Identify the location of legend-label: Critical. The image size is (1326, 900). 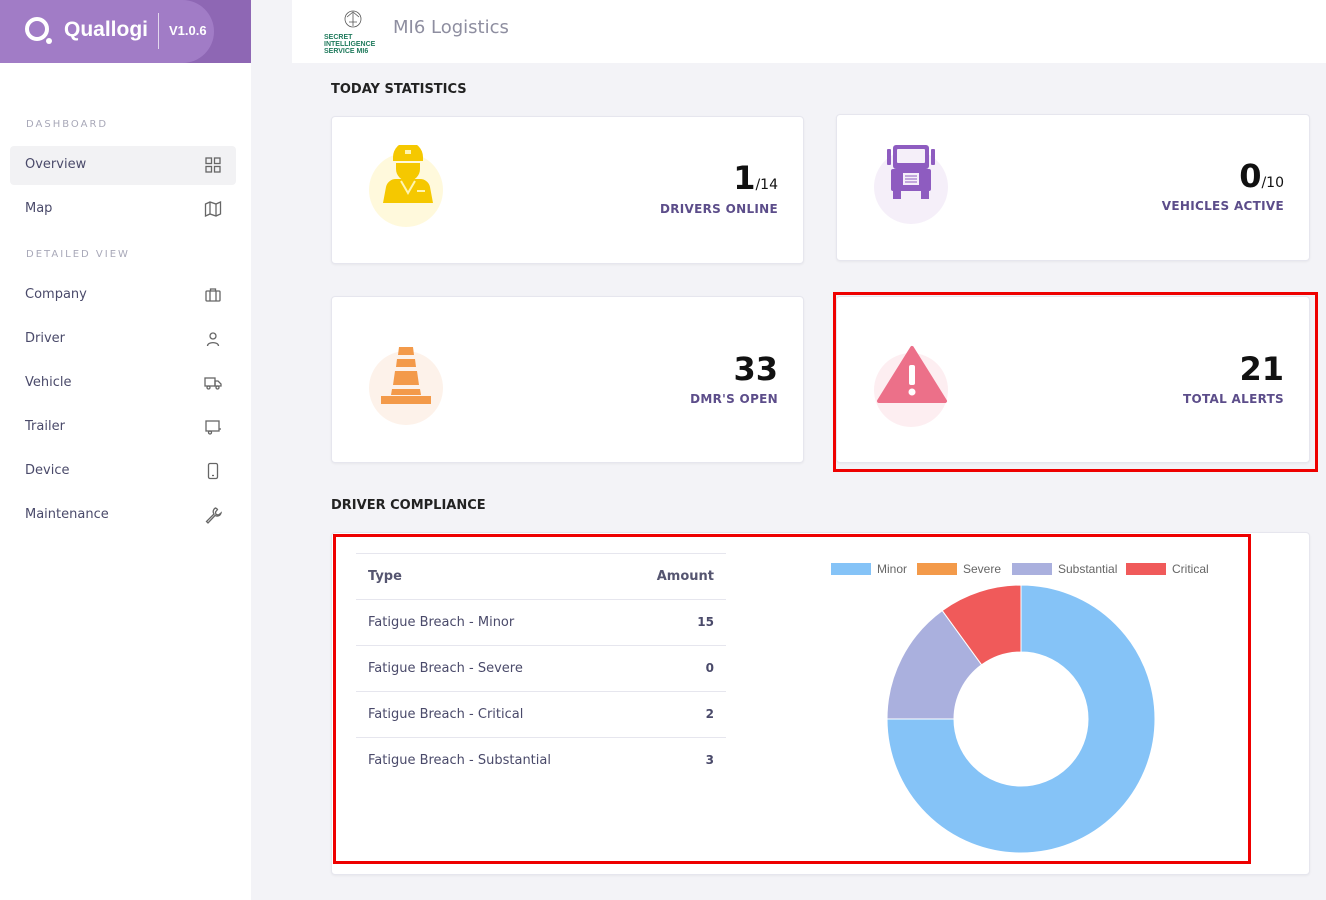
(1190, 569).